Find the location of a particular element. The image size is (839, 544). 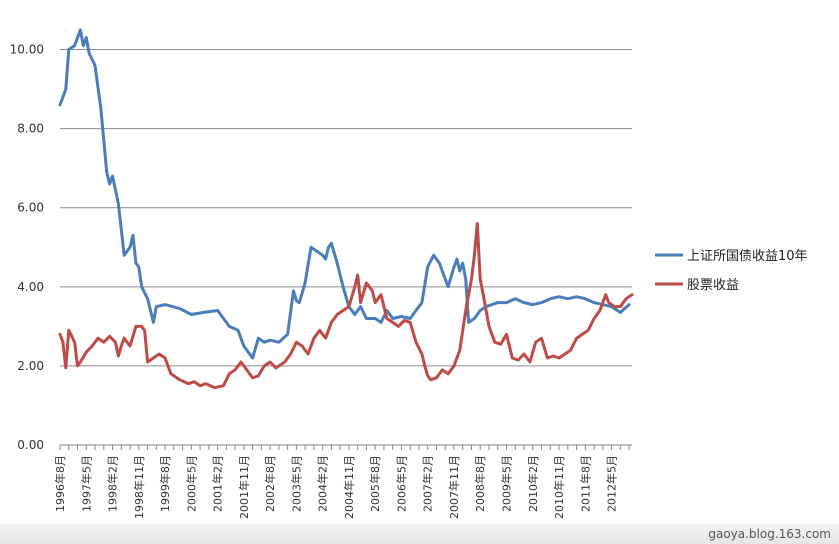

x-tick-label: 1997年5月 is located at coordinates (86, 483).